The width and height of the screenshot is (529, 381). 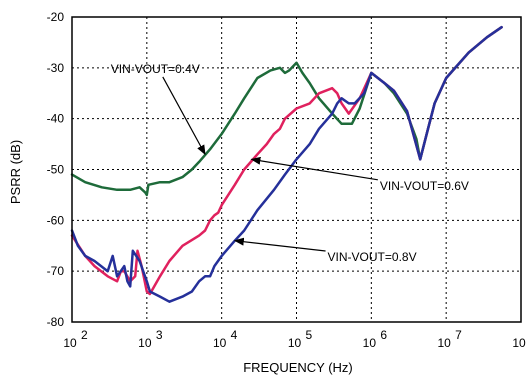 What do you see at coordinates (56, 119) in the screenshot?
I see `y-tick-label: -40` at bounding box center [56, 119].